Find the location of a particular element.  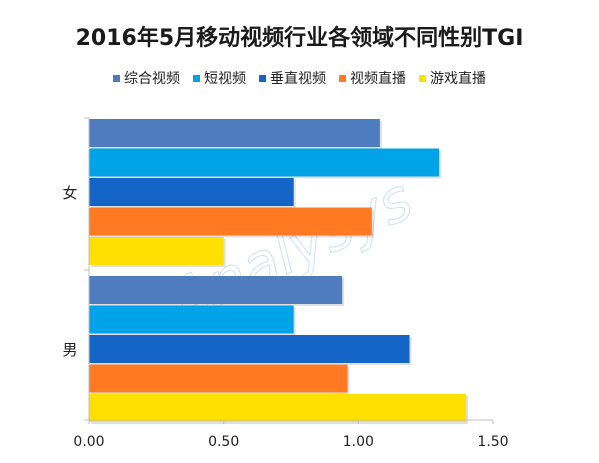

legend: 综合视频 短视频 垂直视频 视频直播 游戏直播 is located at coordinates (299, 78).